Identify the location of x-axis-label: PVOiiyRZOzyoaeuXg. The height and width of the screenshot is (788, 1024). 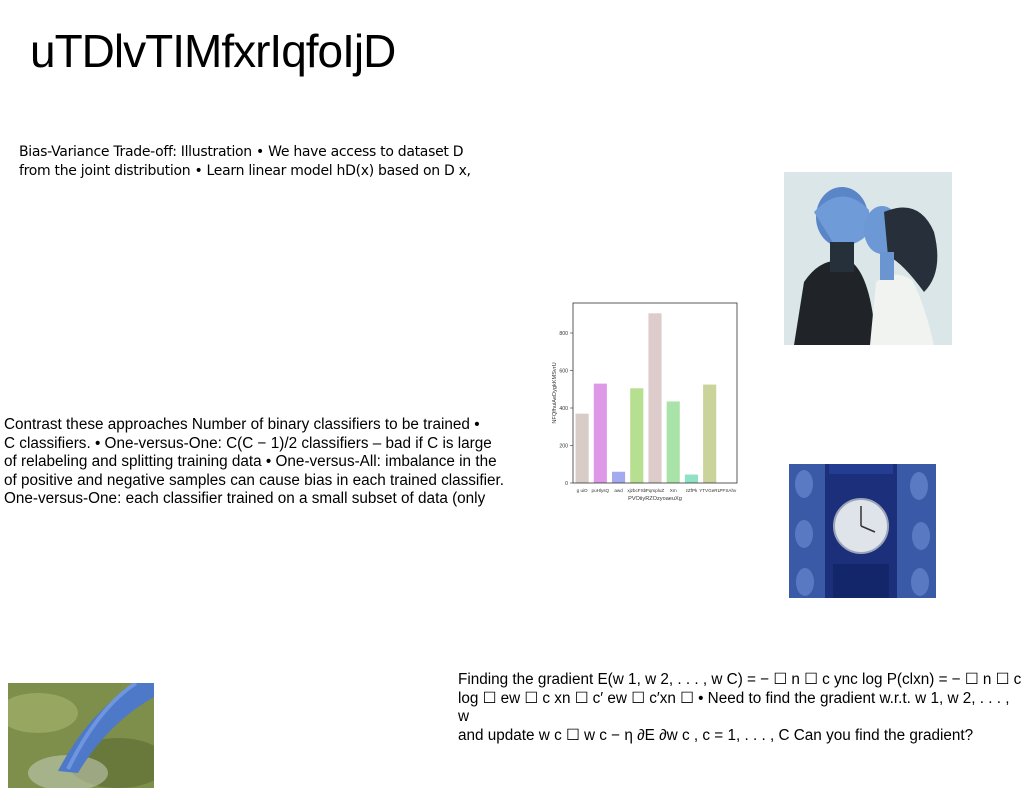
(655, 499).